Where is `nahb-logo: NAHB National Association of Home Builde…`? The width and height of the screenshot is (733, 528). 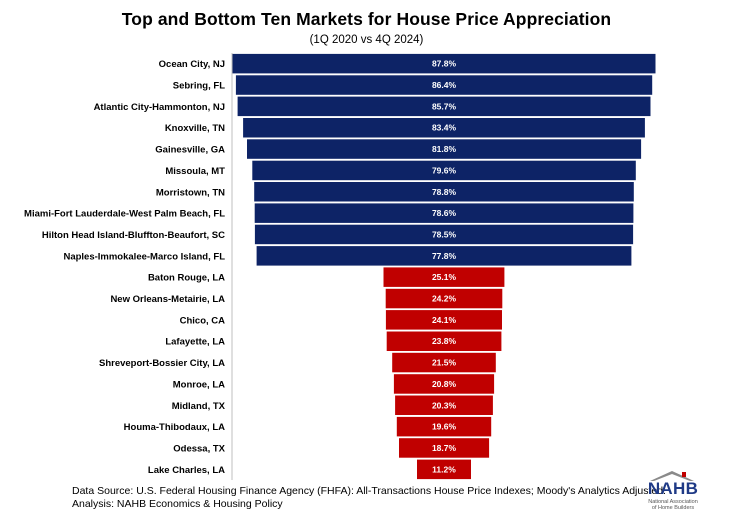
nahb-logo: NAHB National Association of Home Builde… is located at coordinates (673, 495).